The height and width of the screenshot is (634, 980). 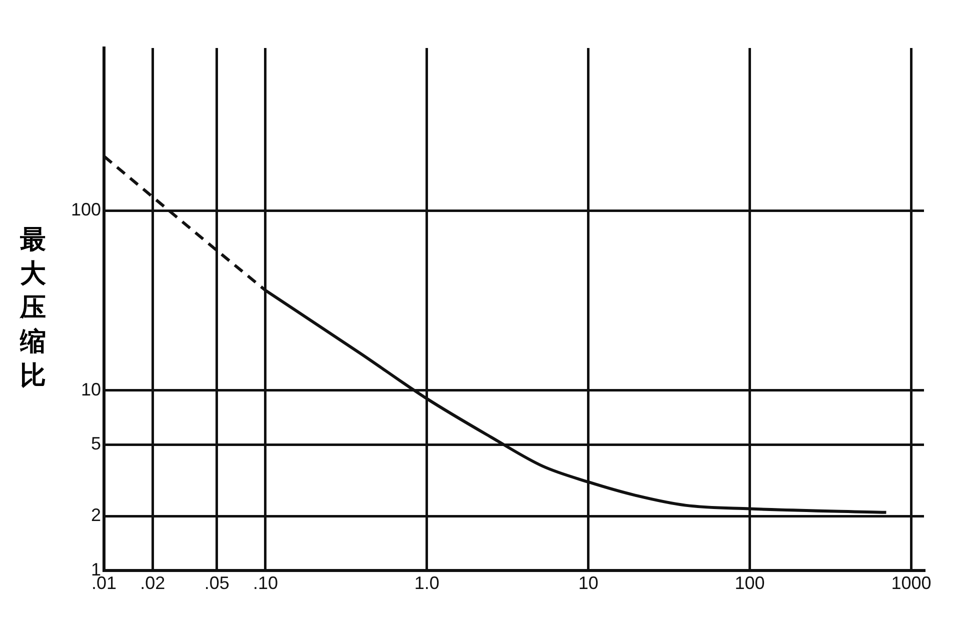 What do you see at coordinates (96, 515) in the screenshot?
I see `y-tick-label: 2` at bounding box center [96, 515].